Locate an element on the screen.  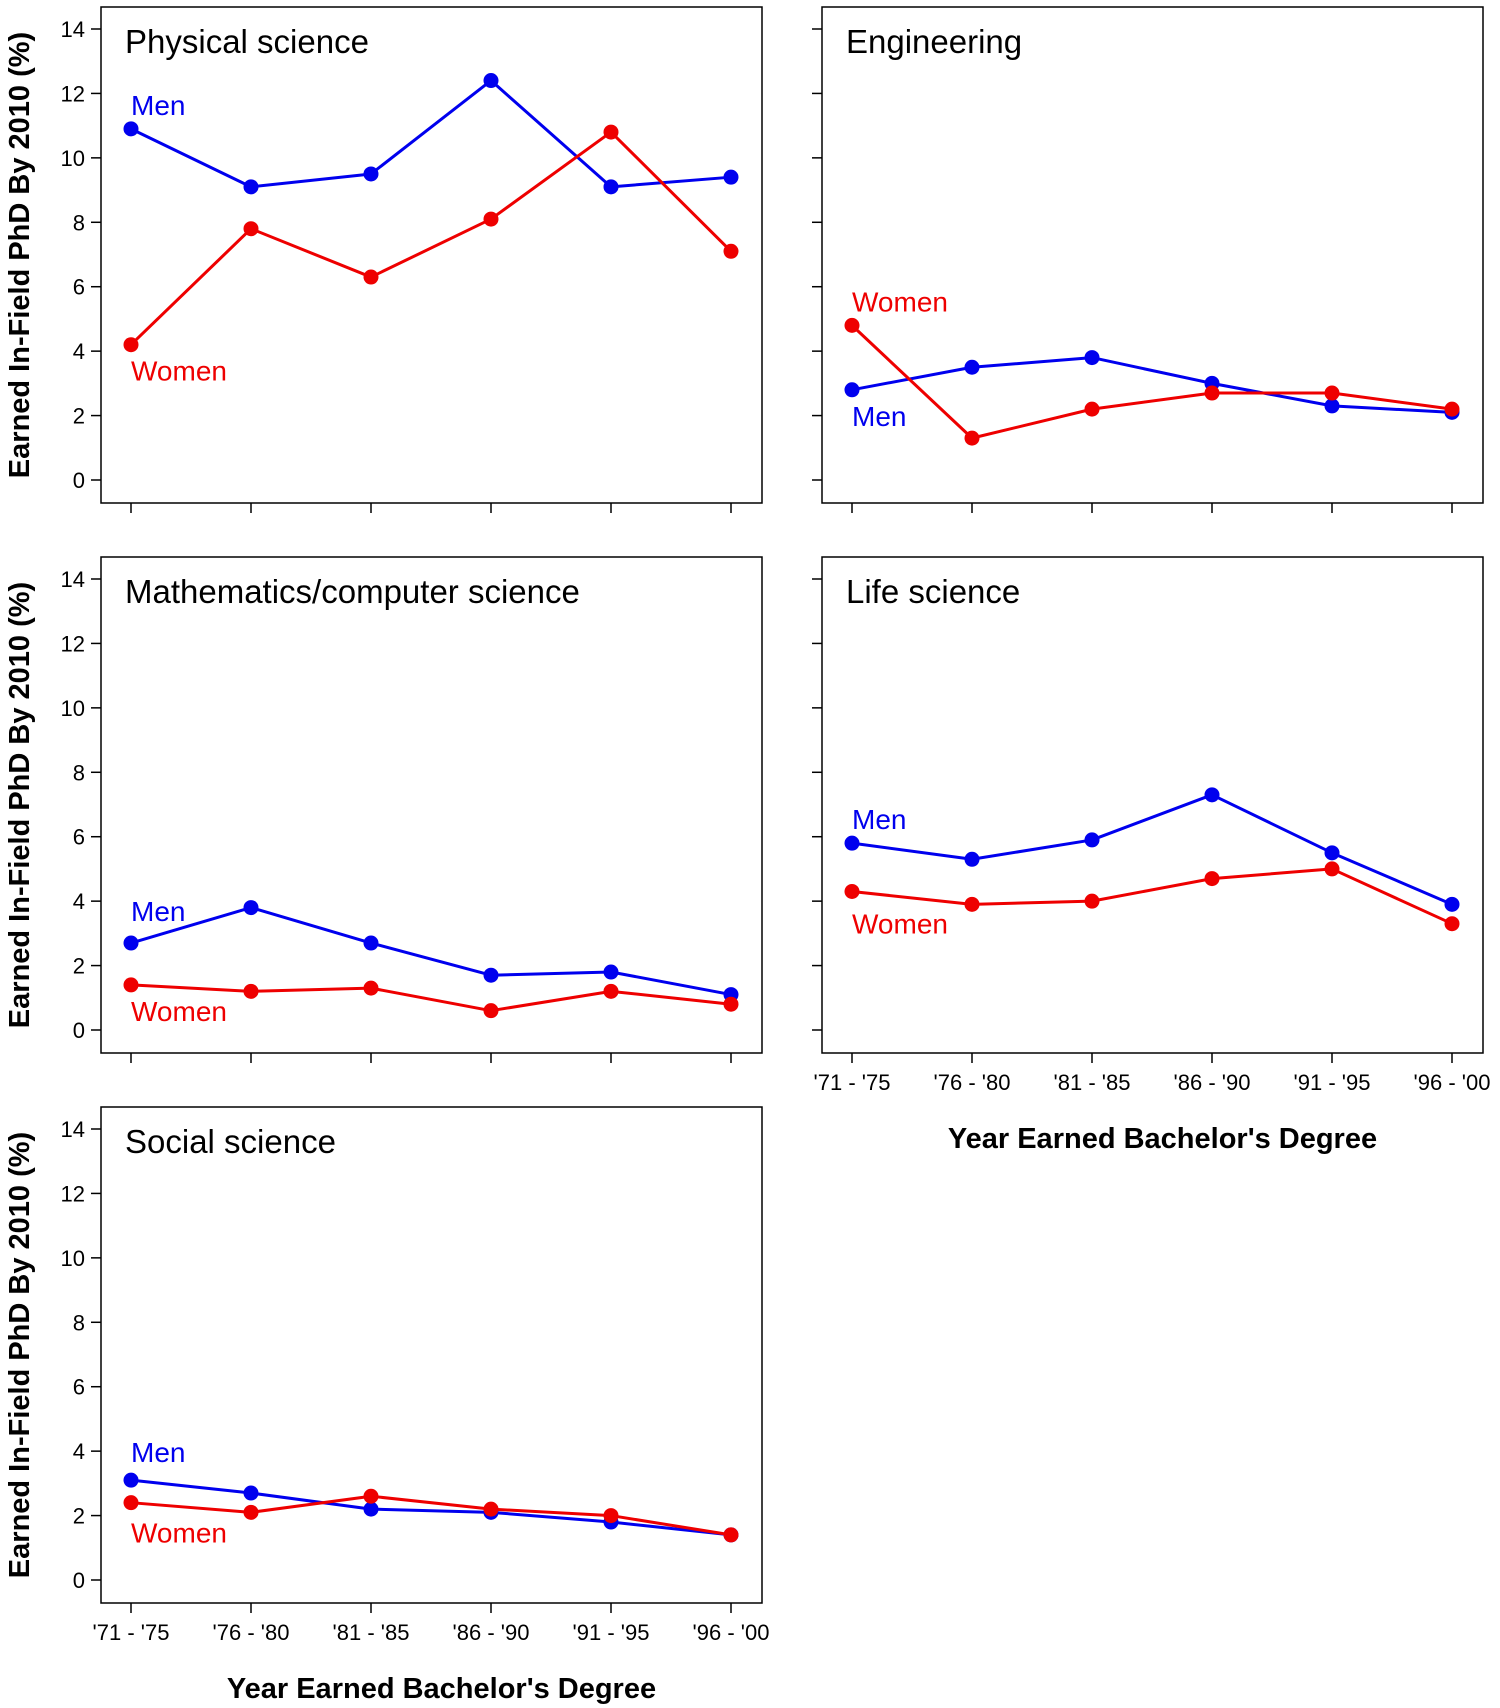
panel-title: Mathematics/computer science is located at coordinates (352, 591).